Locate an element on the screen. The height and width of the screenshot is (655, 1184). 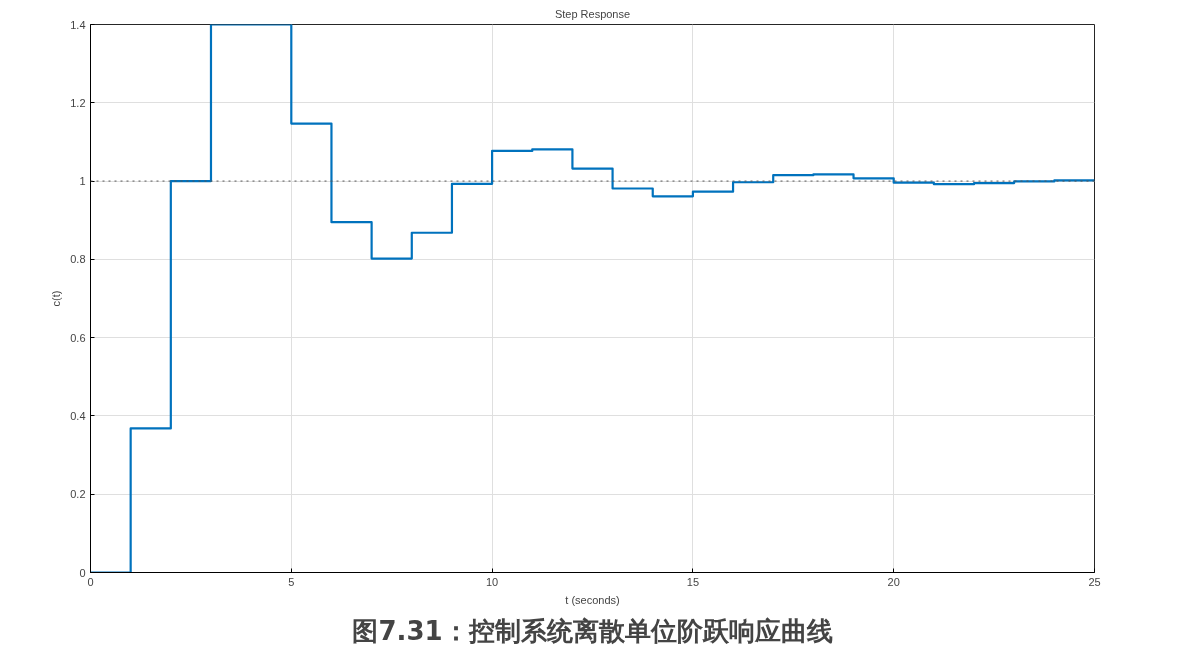
x-tick-label: 10 is located at coordinates (492, 581).